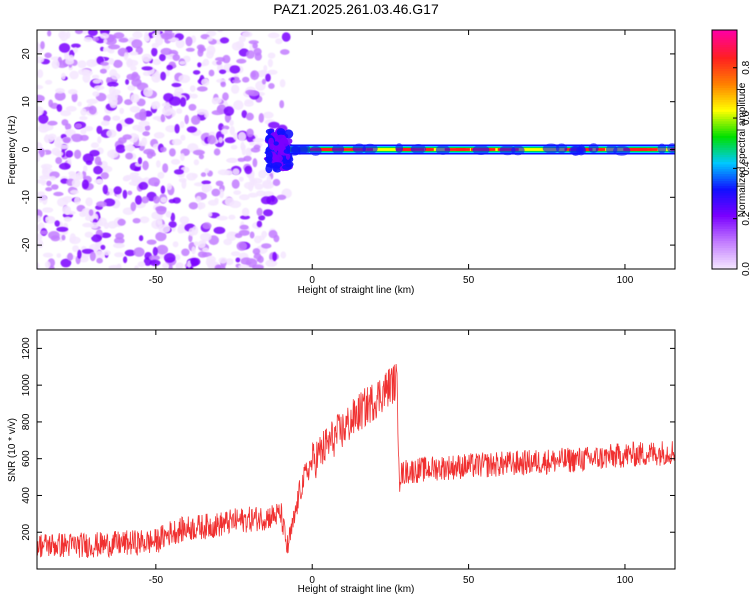 The image size is (750, 600). What do you see at coordinates (26, 149) in the screenshot?
I see `spectrogram-y-tick-label: 0` at bounding box center [26, 149].